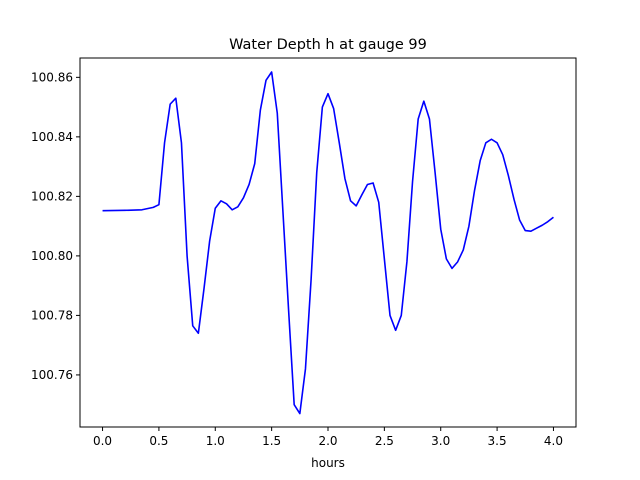  I want to click on y-tick-label: 100.76, so click(52, 375).